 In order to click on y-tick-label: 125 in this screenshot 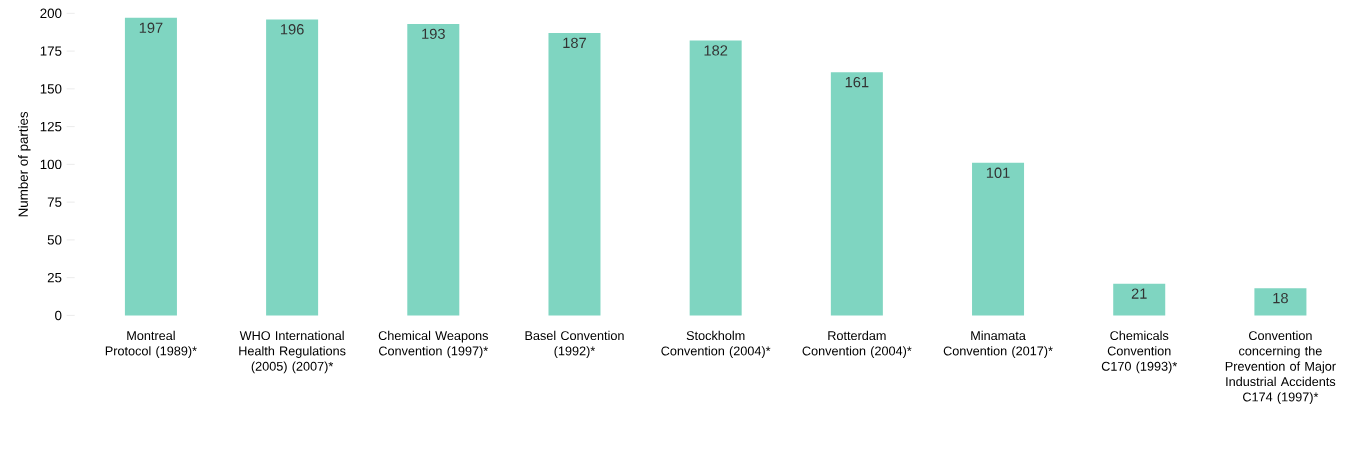, I will do `click(51, 126)`.